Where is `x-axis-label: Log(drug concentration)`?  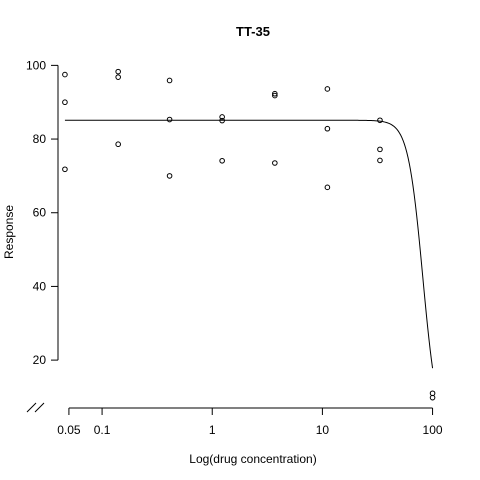
x-axis-label: Log(drug concentration) is located at coordinates (252, 459).